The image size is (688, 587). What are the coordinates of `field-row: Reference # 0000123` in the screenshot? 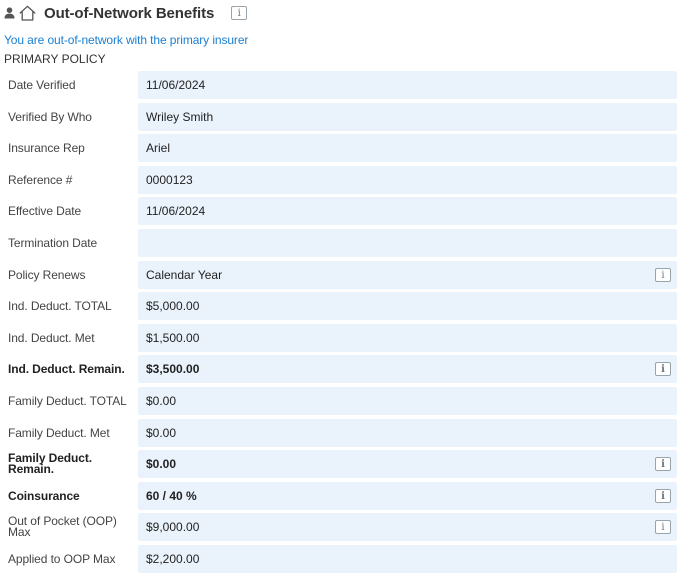 It's located at (344, 180).